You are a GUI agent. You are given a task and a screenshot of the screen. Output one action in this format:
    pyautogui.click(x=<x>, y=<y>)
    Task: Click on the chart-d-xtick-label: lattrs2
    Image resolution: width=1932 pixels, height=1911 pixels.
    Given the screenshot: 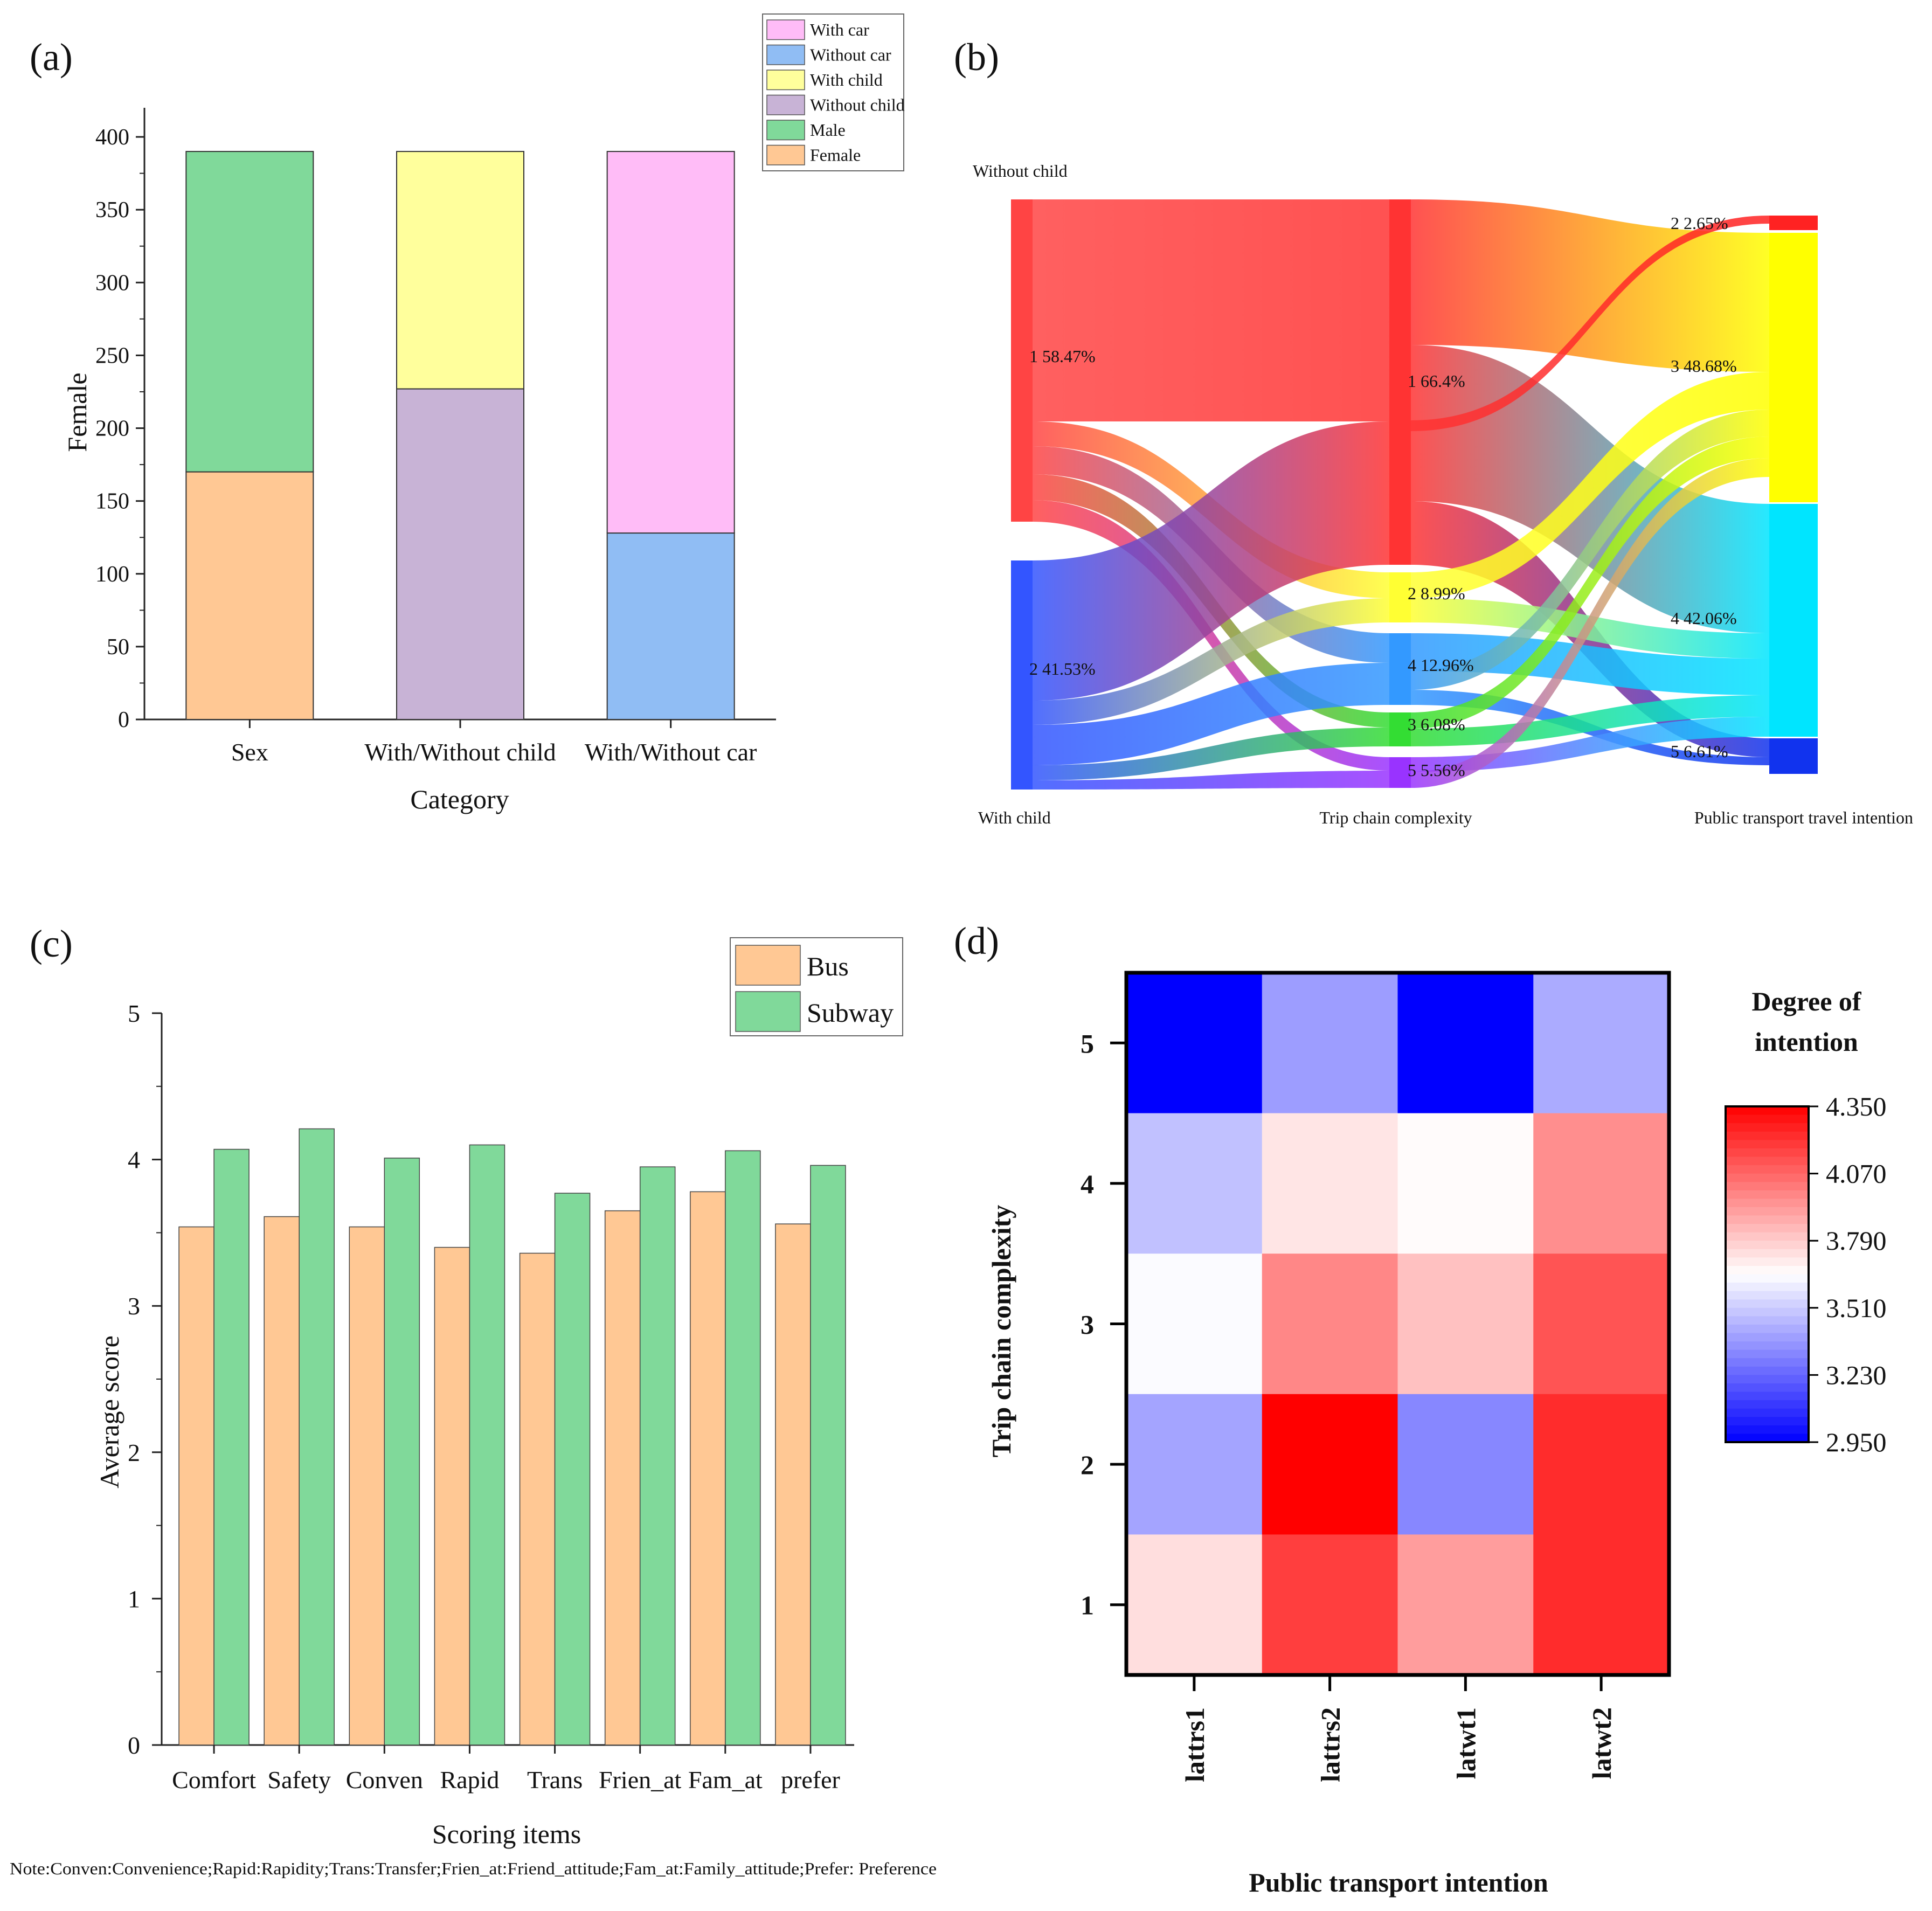 What is the action you would take?
    pyautogui.click(x=1330, y=1745)
    